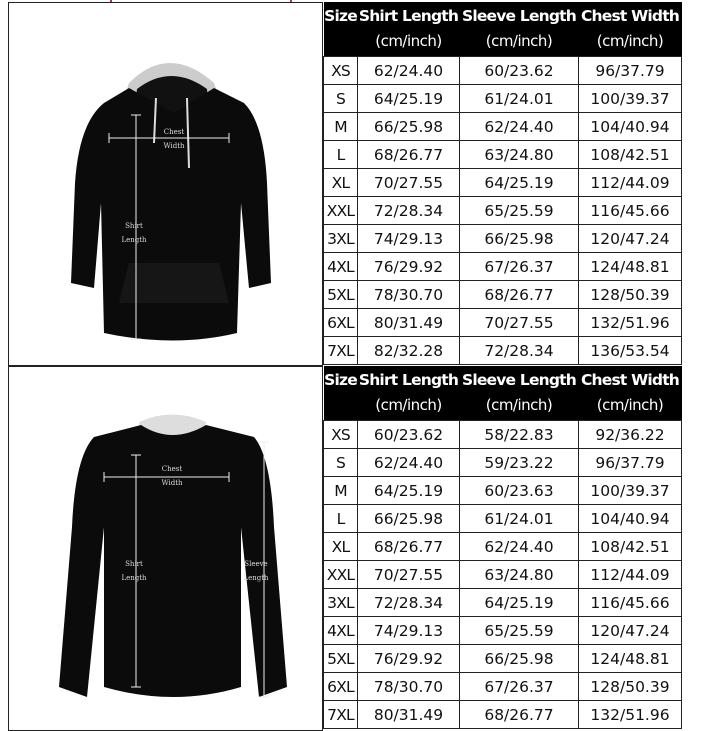  I want to click on sleeve-length-cell: 64/25.19, so click(519, 182).